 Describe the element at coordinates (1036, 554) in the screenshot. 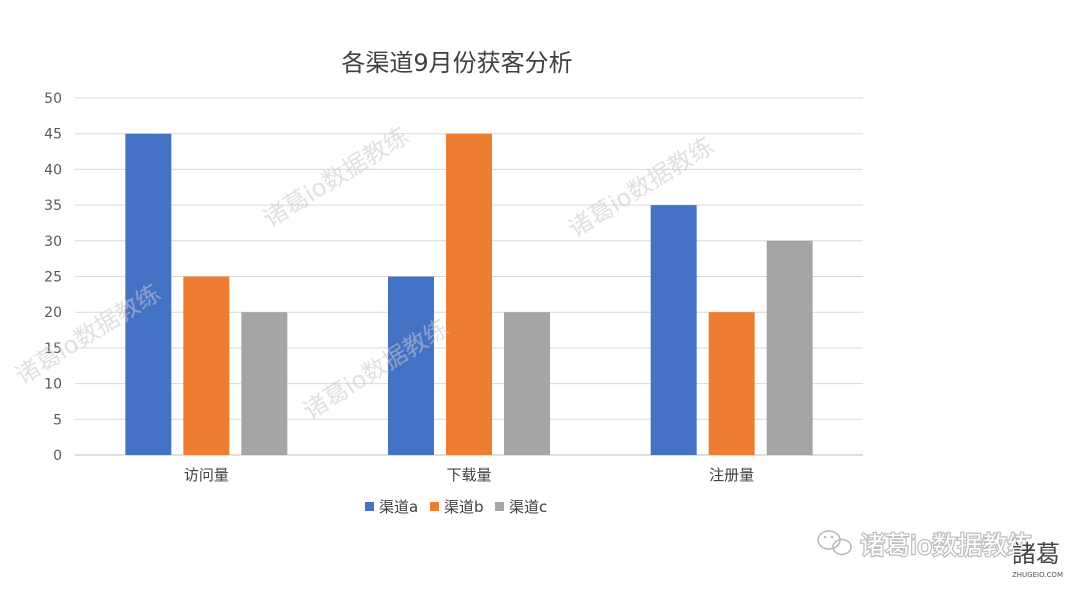

I see `footer-logo: 諸葛` at that location.